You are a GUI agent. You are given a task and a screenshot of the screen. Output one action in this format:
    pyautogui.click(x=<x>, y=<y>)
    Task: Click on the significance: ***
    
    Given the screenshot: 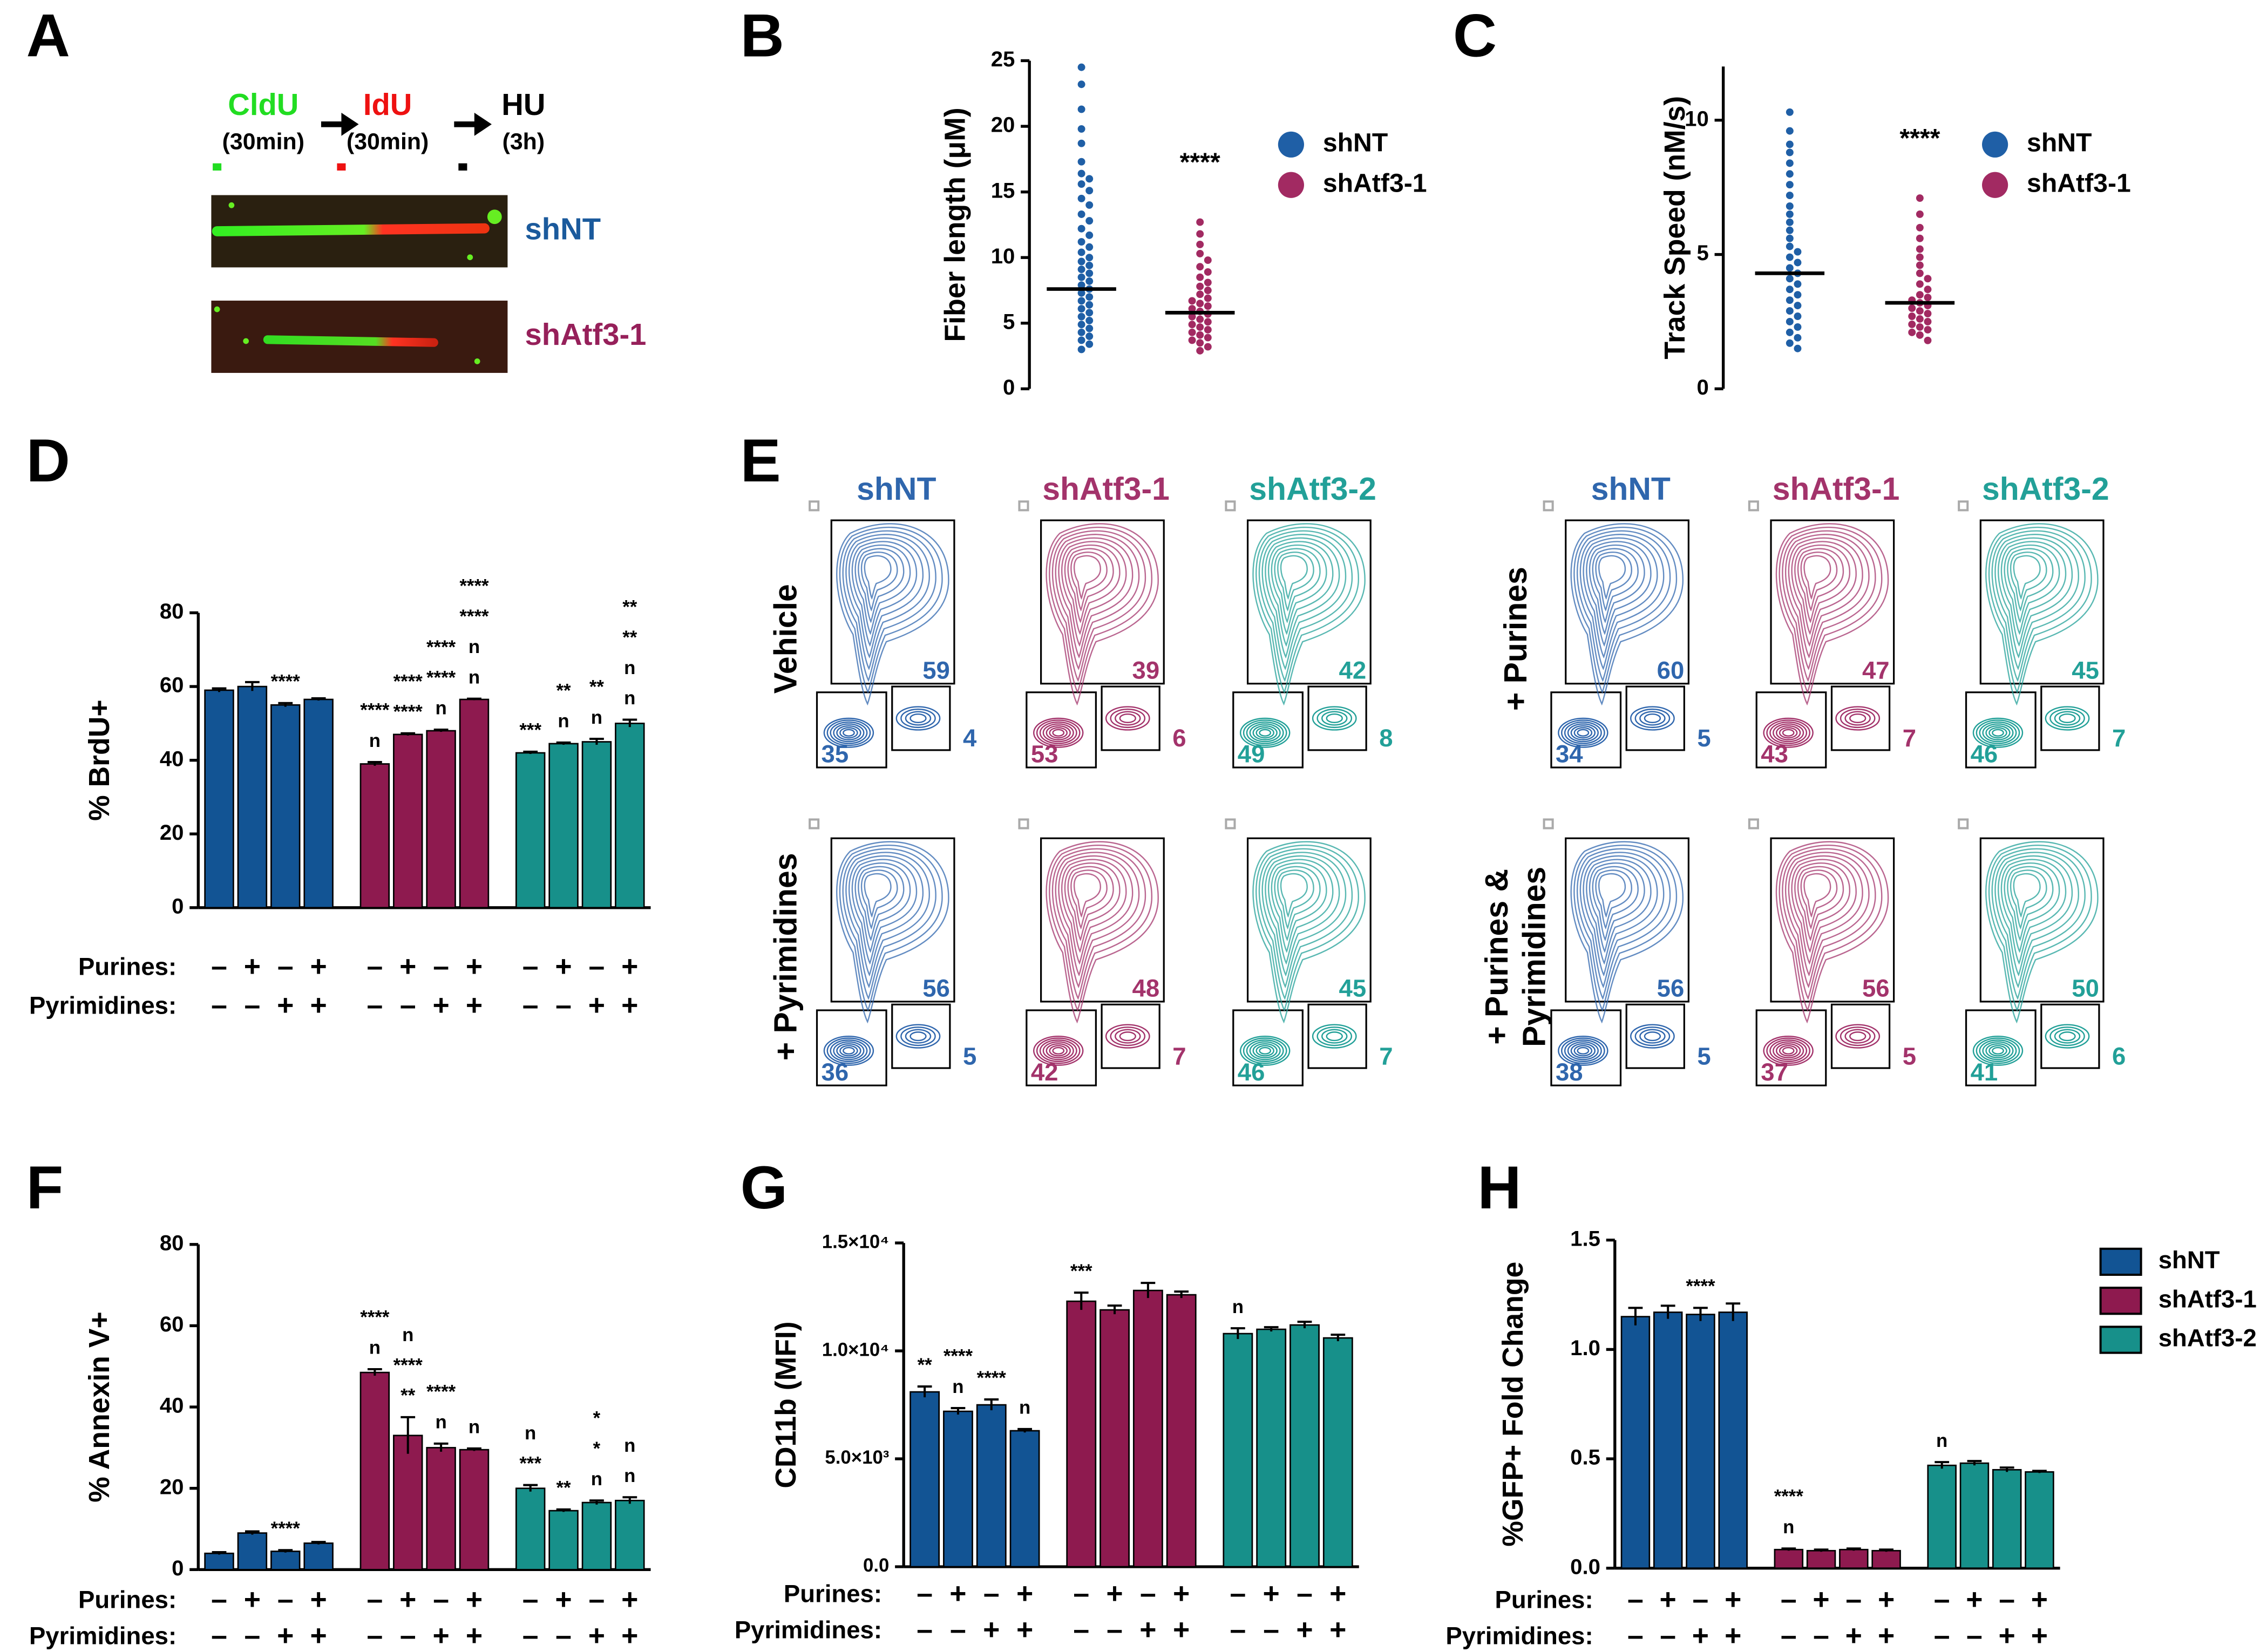 What is the action you would take?
    pyautogui.click(x=530, y=730)
    